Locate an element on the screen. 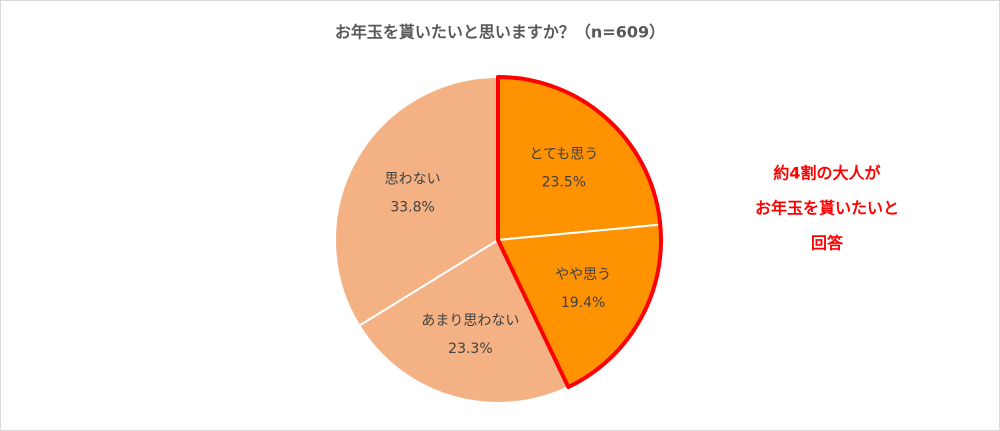  slice-label: やや思う is located at coordinates (583, 275).